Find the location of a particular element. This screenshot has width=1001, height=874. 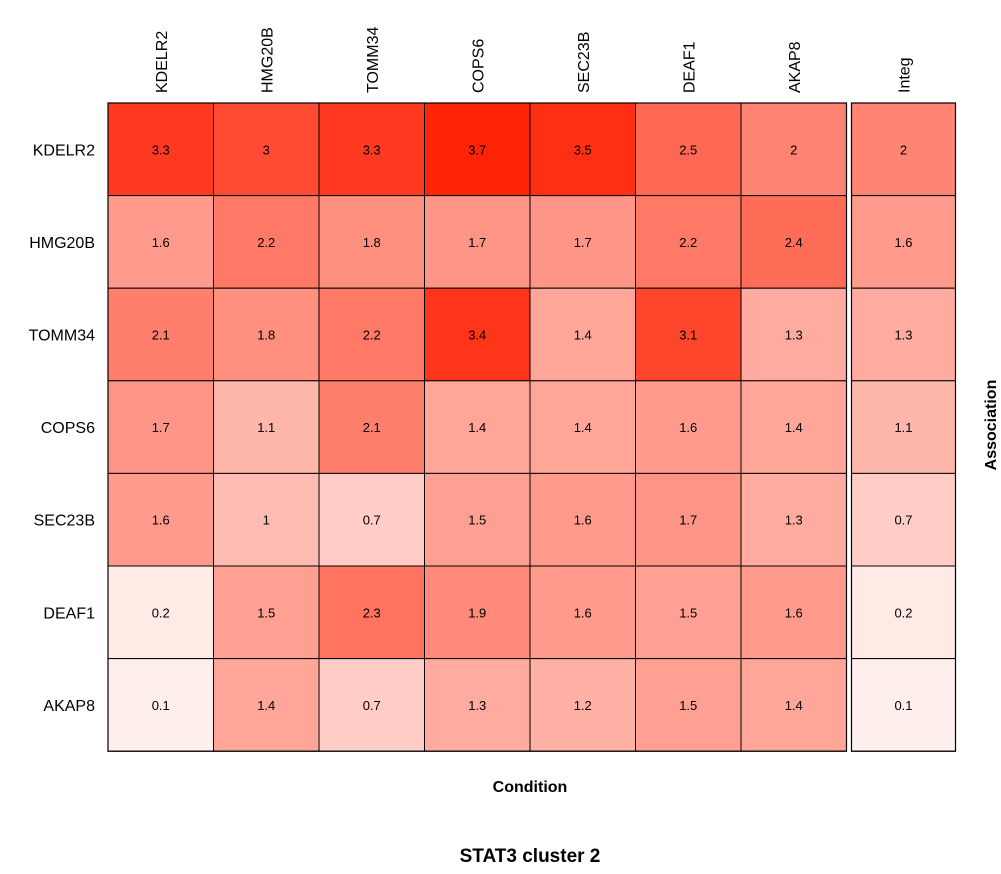

heatmap-cell-label: 2 is located at coordinates (793, 149).